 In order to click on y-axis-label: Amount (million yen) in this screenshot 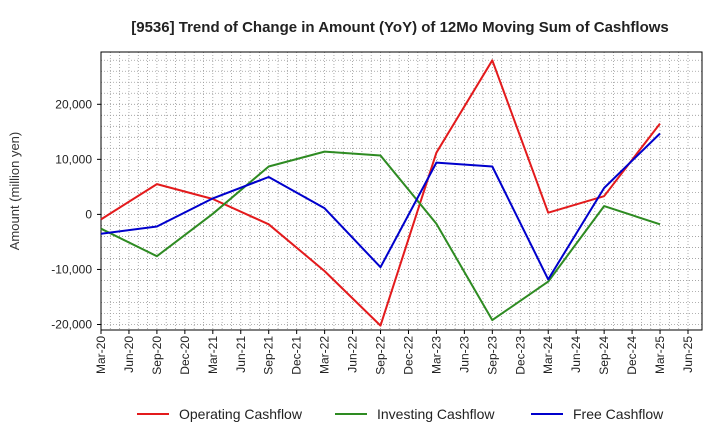, I will do `click(14, 191)`.